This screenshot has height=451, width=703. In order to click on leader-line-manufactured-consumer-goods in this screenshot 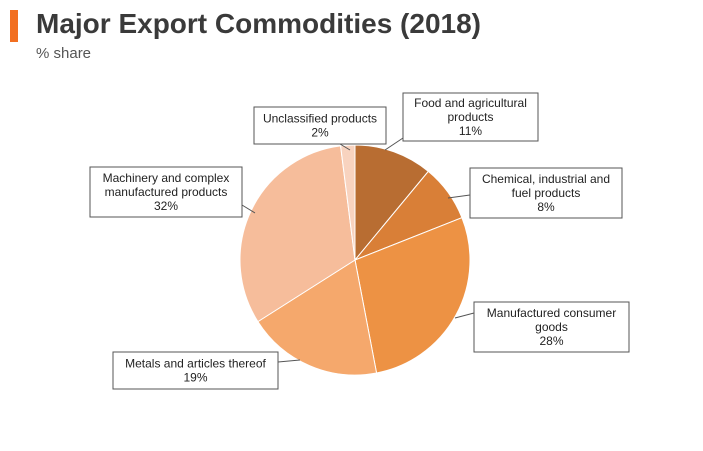, I will do `click(464, 315)`.